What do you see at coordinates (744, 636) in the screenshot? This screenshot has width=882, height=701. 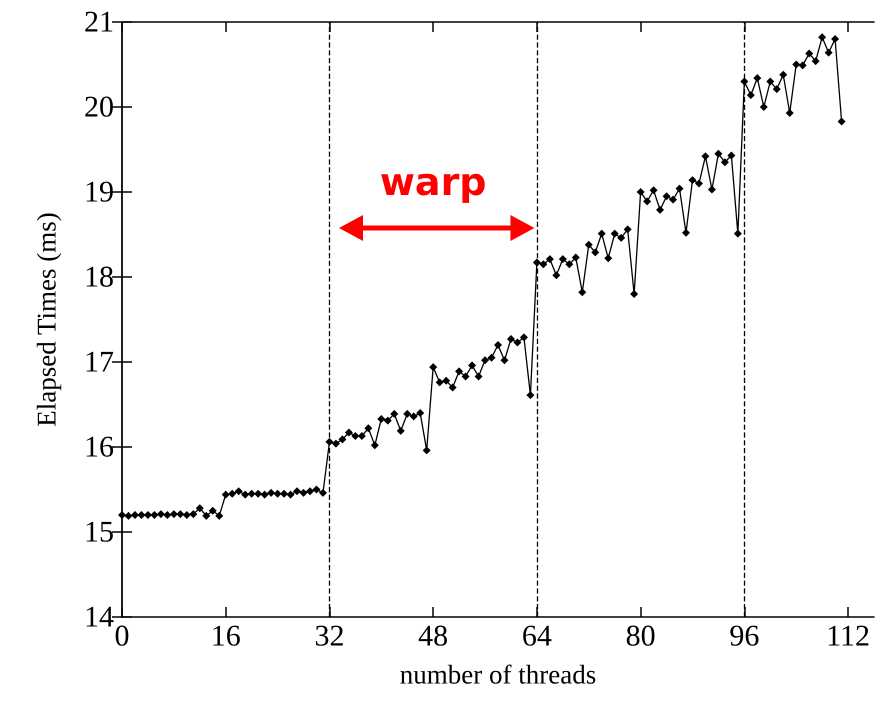 I see `x-tick-label: 96` at bounding box center [744, 636].